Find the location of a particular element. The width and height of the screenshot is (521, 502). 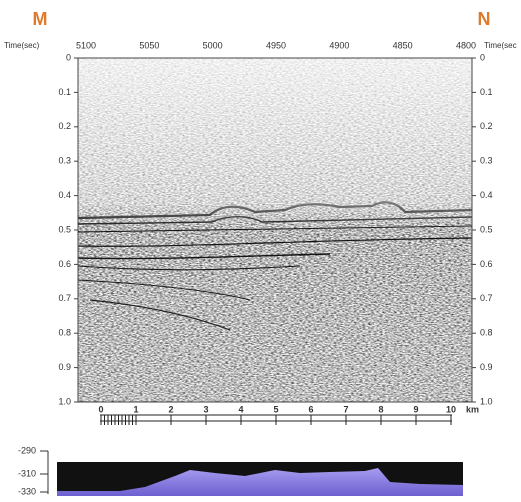

top-tick-label: 4950 is located at coordinates (276, 45).